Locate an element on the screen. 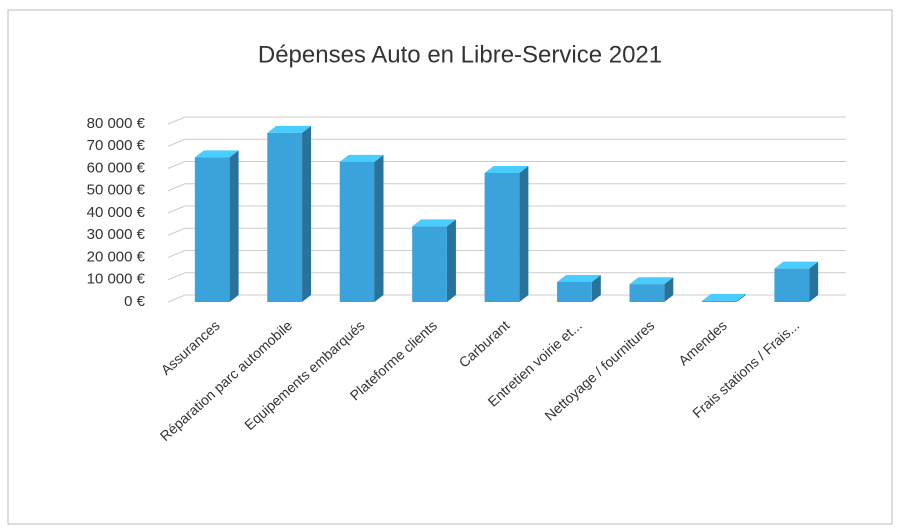  chart-title: Dépenses Auto en Libre-Service 2021 is located at coordinates (460, 54).